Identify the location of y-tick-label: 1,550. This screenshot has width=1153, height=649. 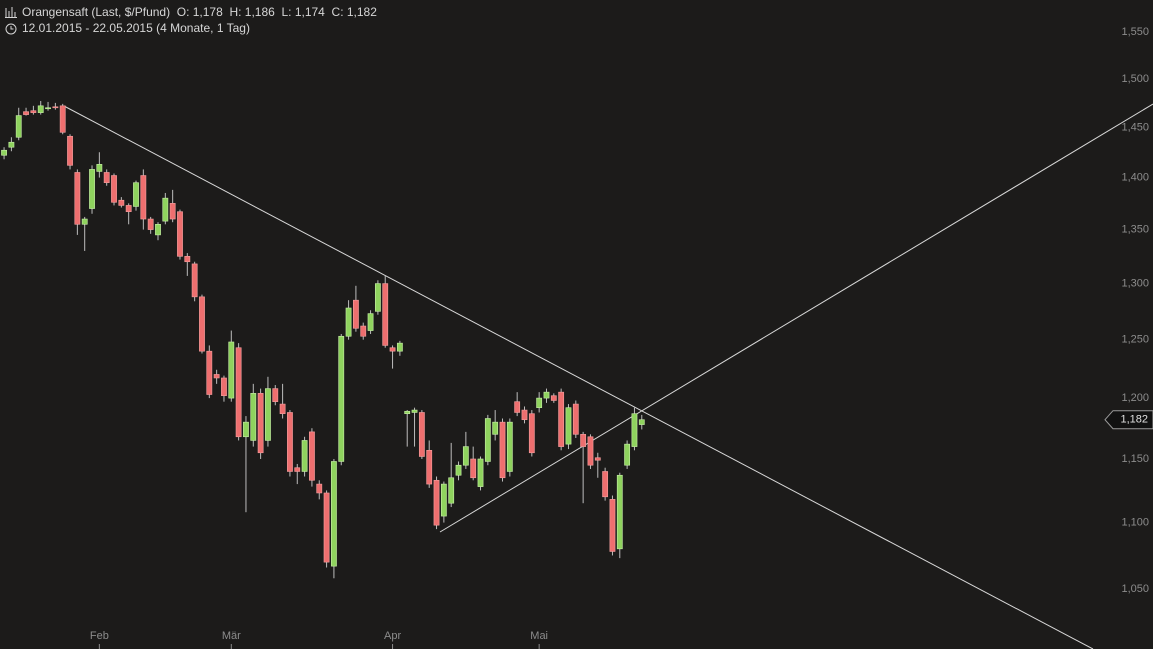
(1135, 32).